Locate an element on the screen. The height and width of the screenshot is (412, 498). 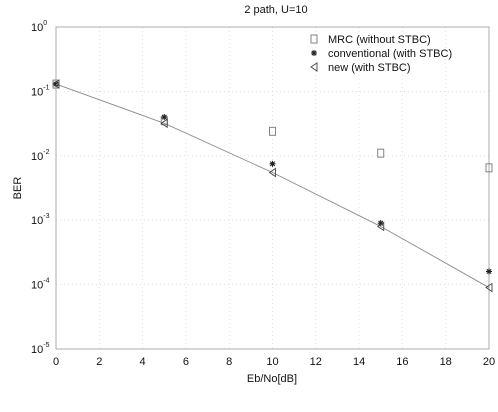
y-tick-label: 10⁻³ is located at coordinates (40, 220).